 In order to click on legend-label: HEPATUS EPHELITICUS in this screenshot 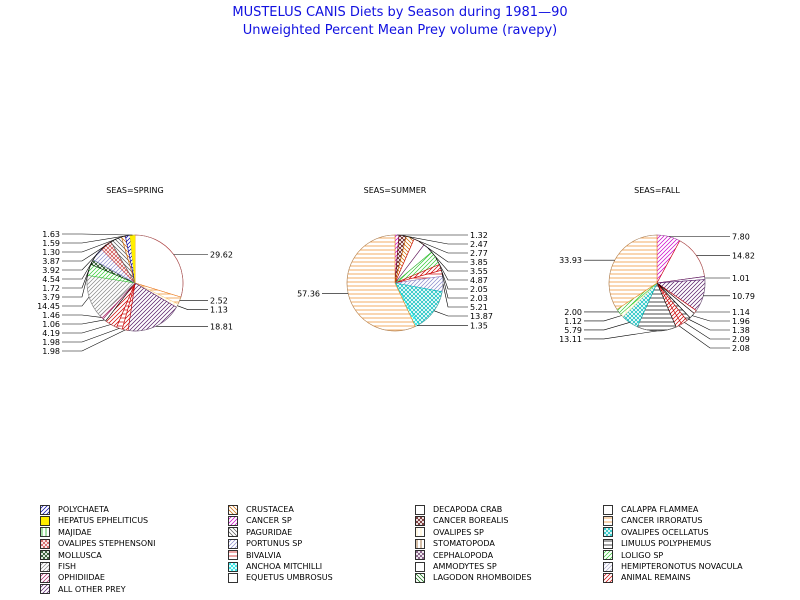, I will do `click(103, 521)`.